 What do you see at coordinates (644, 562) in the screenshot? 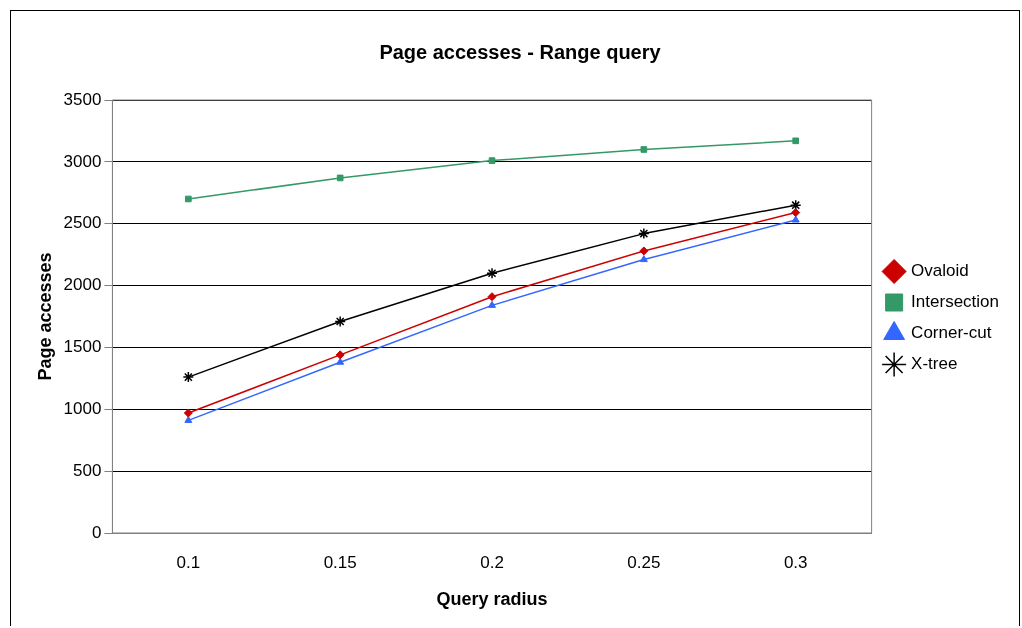
I see `x-tick-label: 0.25` at bounding box center [644, 562].